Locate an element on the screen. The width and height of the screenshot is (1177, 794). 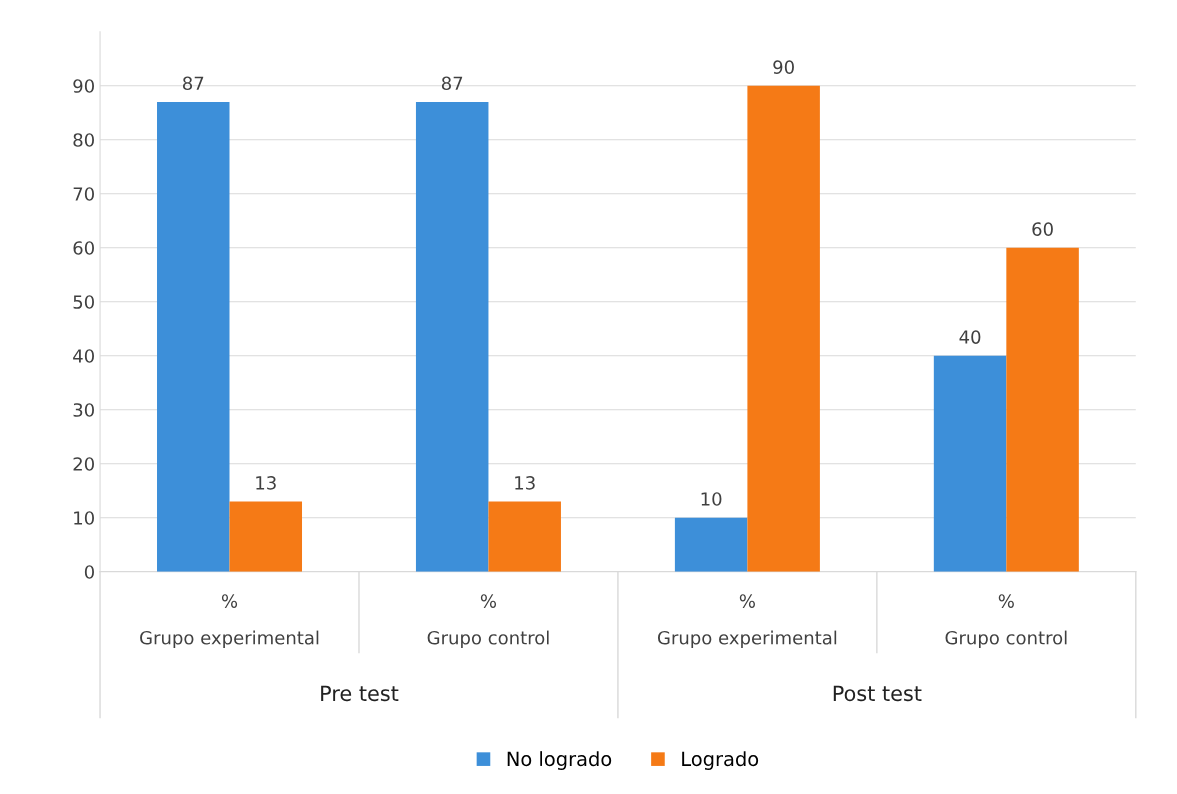
y-tick-label: 60 is located at coordinates (83, 248).